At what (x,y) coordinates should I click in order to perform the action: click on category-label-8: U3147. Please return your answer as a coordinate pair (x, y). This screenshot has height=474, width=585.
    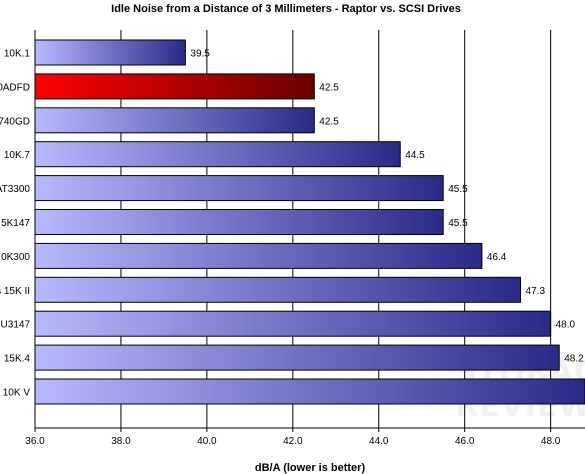
    Looking at the image, I should click on (16, 325).